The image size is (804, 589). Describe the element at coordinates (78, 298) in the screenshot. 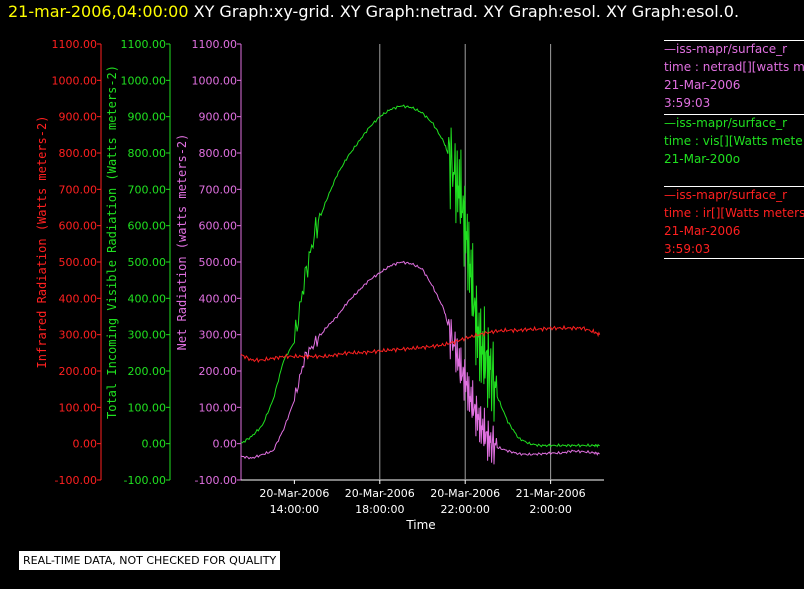

I see `ir-axis-tick-label: 400.00` at that location.